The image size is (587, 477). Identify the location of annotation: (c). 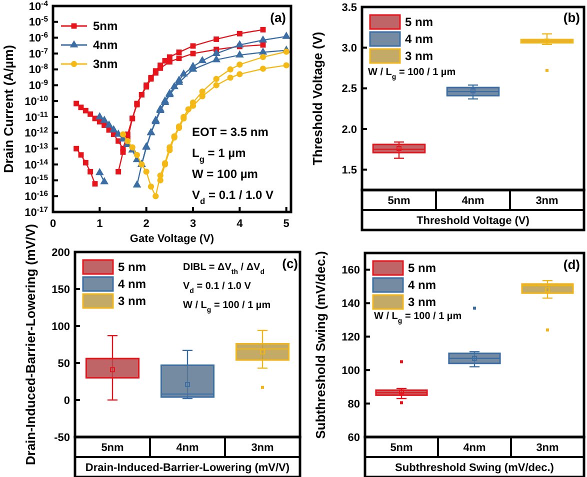
(290, 263).